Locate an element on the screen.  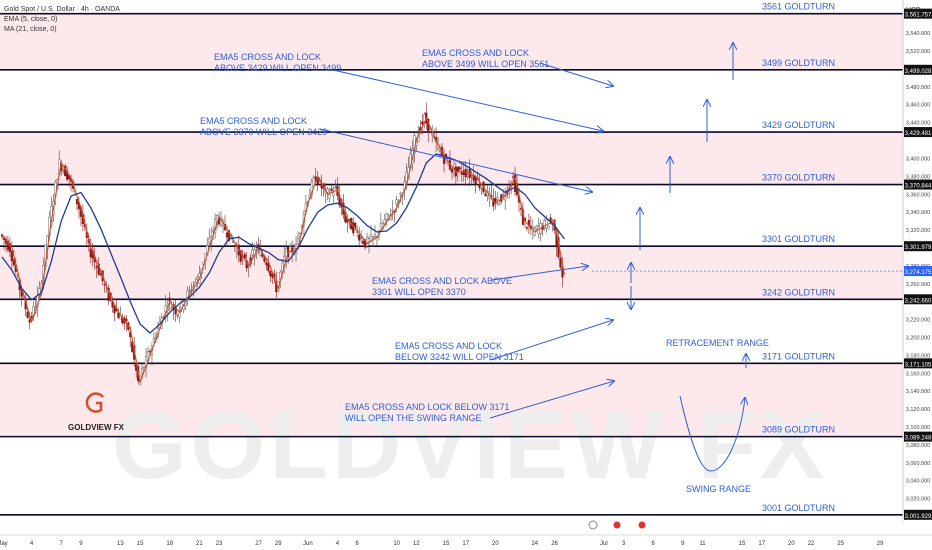
time-tick-label: Jul is located at coordinates (604, 544).